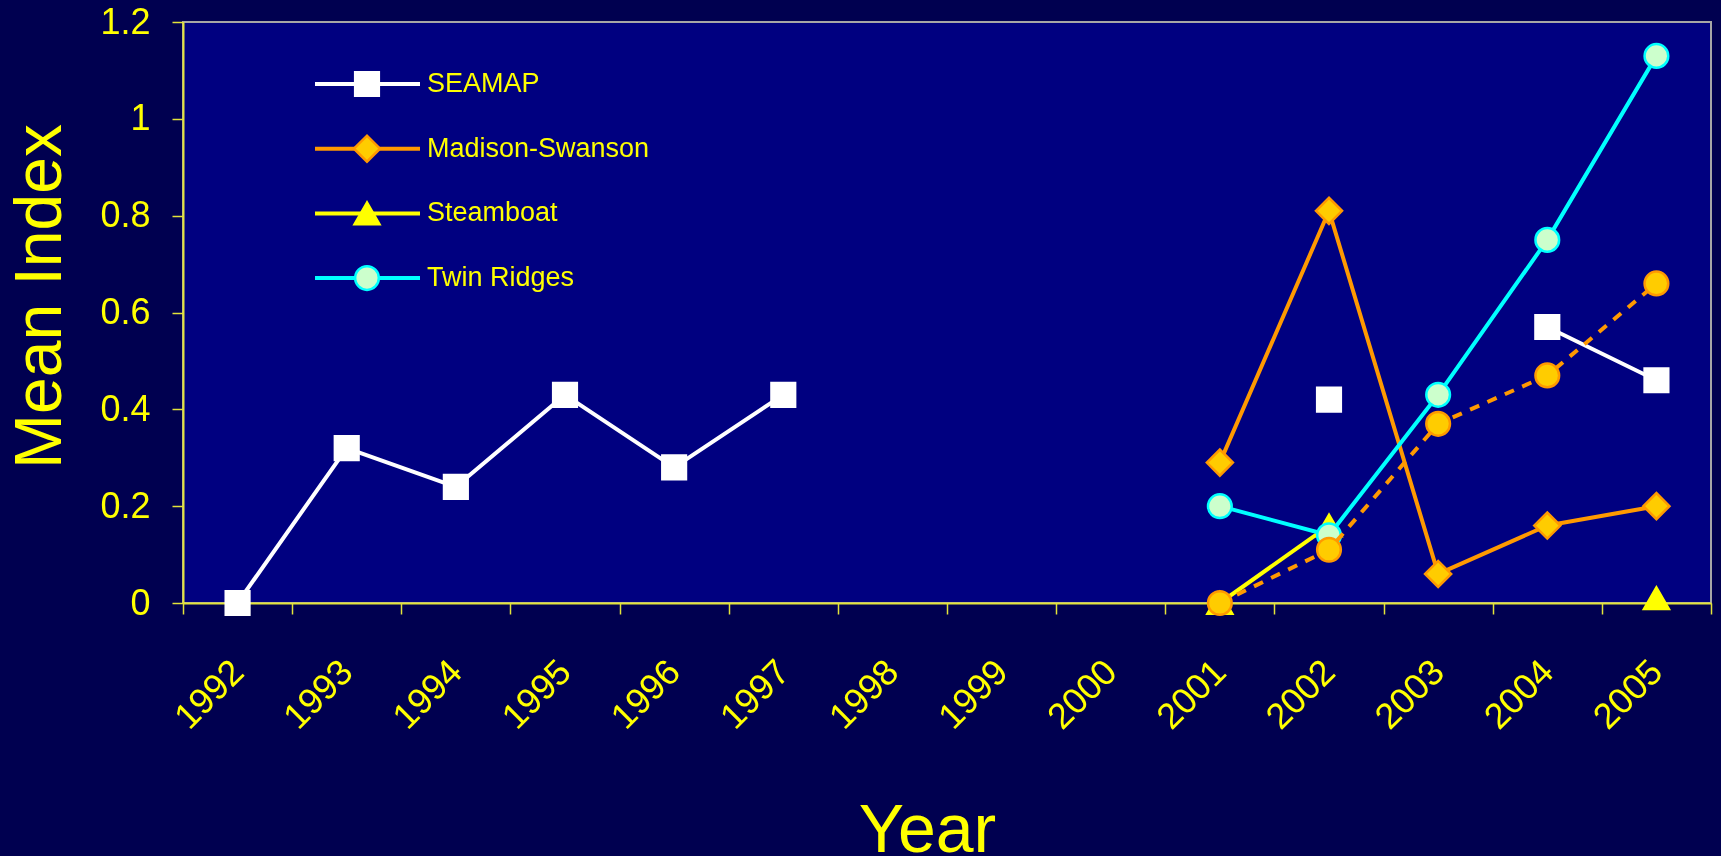  Describe the element at coordinates (501, 277) in the screenshot. I see `legend-label: Twin Ridges` at that location.